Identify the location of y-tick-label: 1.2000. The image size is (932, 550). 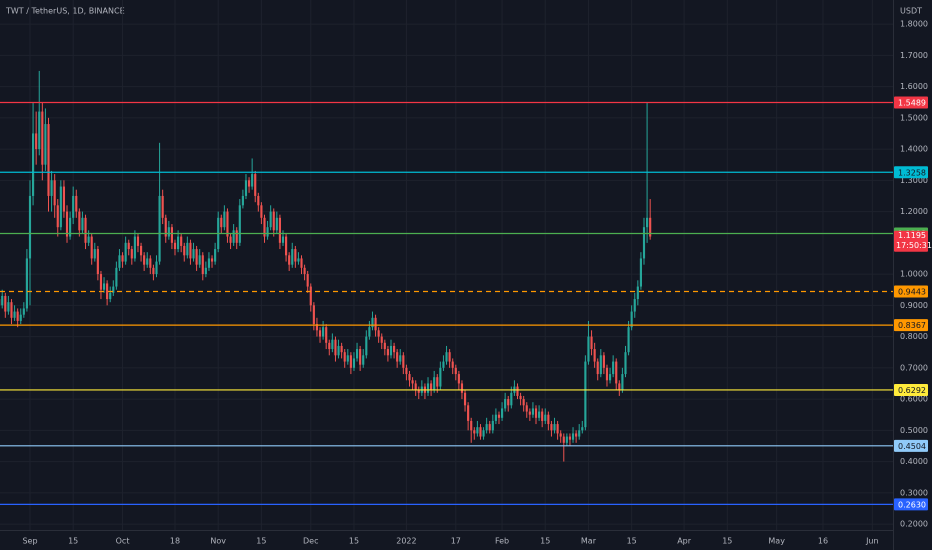
(914, 211).